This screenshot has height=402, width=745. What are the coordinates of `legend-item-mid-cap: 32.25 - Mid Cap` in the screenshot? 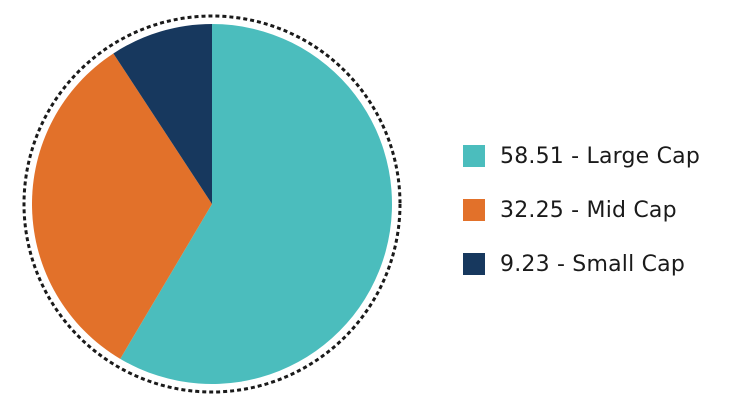 It's located at (603, 210).